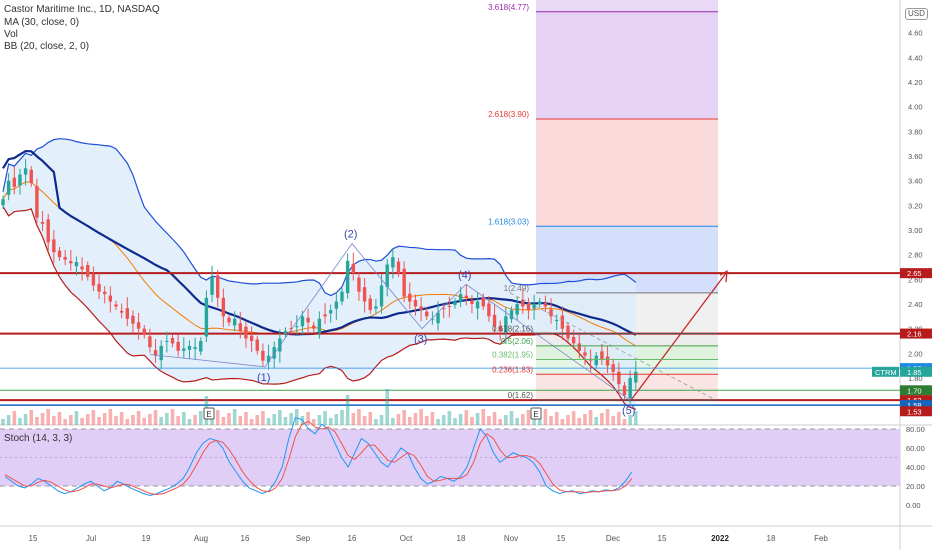 The height and width of the screenshot is (550, 932). Describe the element at coordinates (263, 378) in the screenshot. I see `wave-label: (1)` at that location.